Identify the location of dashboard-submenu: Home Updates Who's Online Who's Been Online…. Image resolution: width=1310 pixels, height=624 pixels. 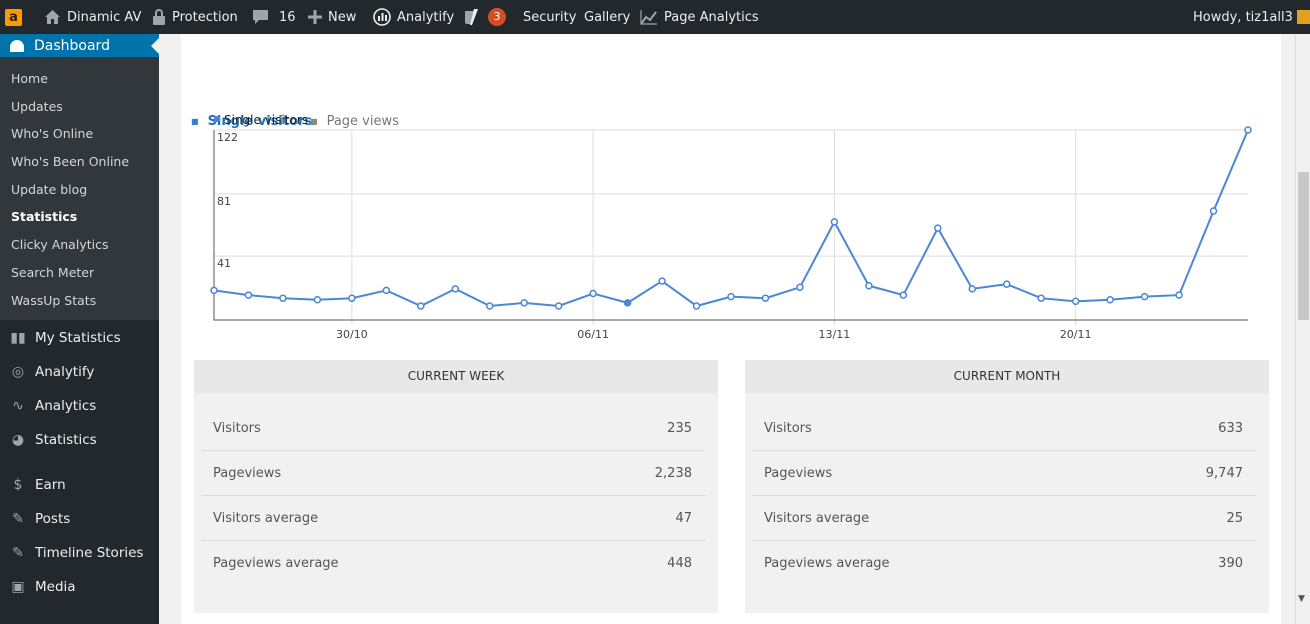
(79, 188).